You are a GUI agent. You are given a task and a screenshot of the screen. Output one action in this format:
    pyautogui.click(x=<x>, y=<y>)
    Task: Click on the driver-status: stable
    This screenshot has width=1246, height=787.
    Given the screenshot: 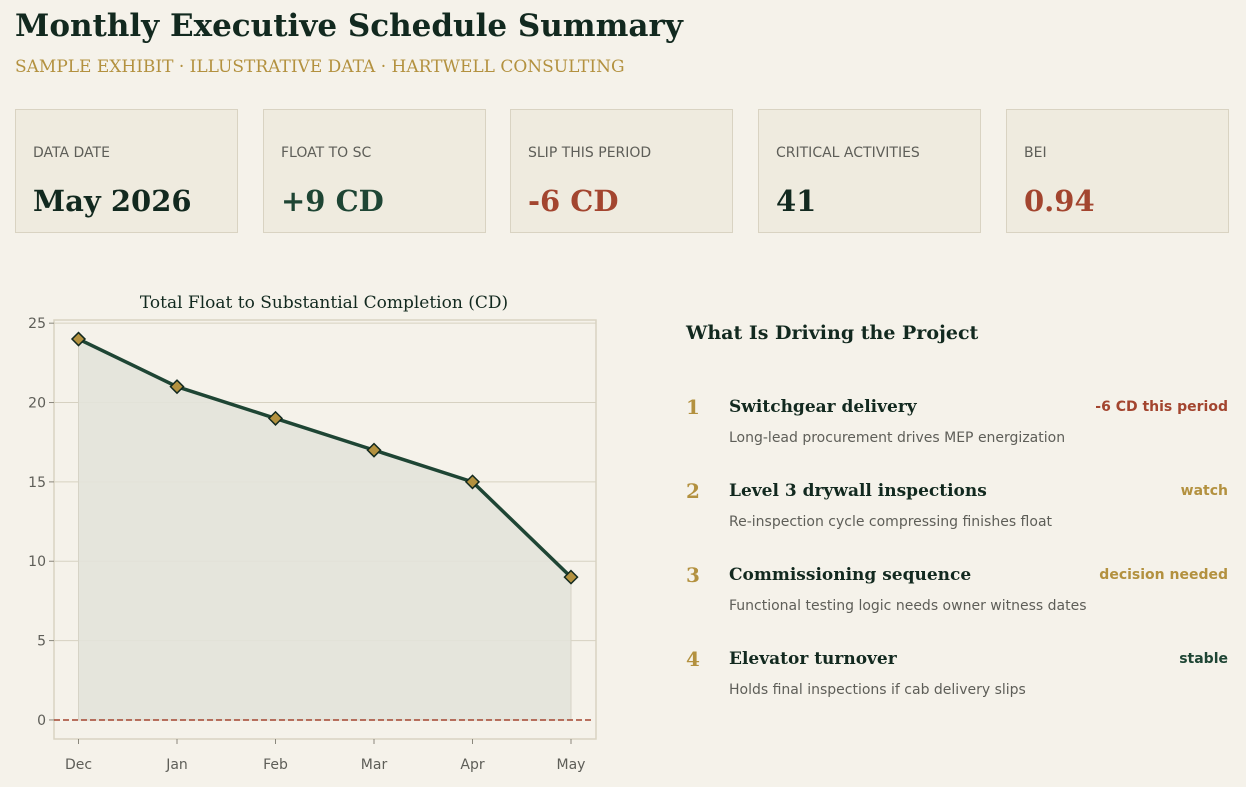 What is the action you would take?
    pyautogui.click(x=1203, y=659)
    